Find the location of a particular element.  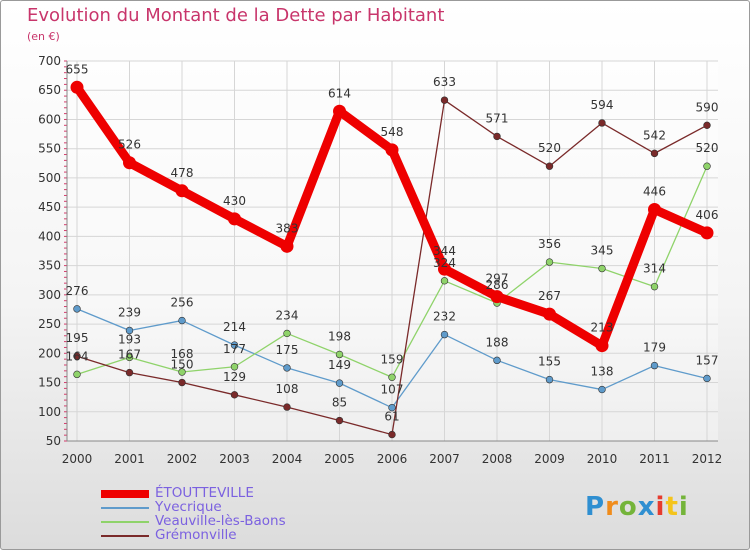

legend-label: Grémonville is located at coordinates (196, 535).